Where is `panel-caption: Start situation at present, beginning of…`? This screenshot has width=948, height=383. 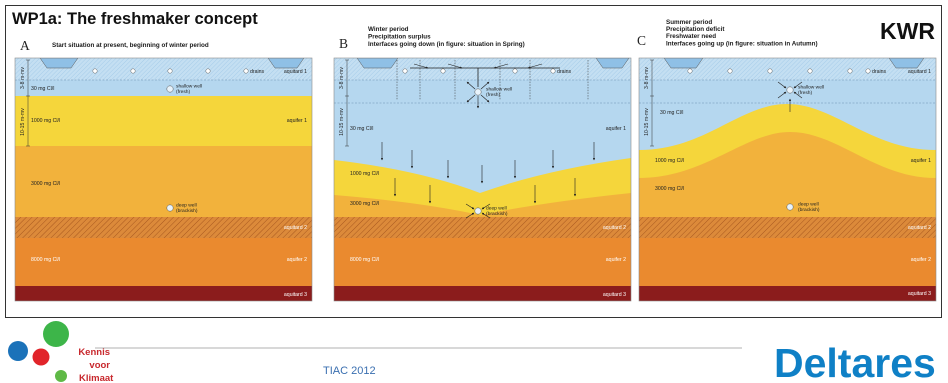 panel-caption: Start situation at present, beginning of… is located at coordinates (130, 45).